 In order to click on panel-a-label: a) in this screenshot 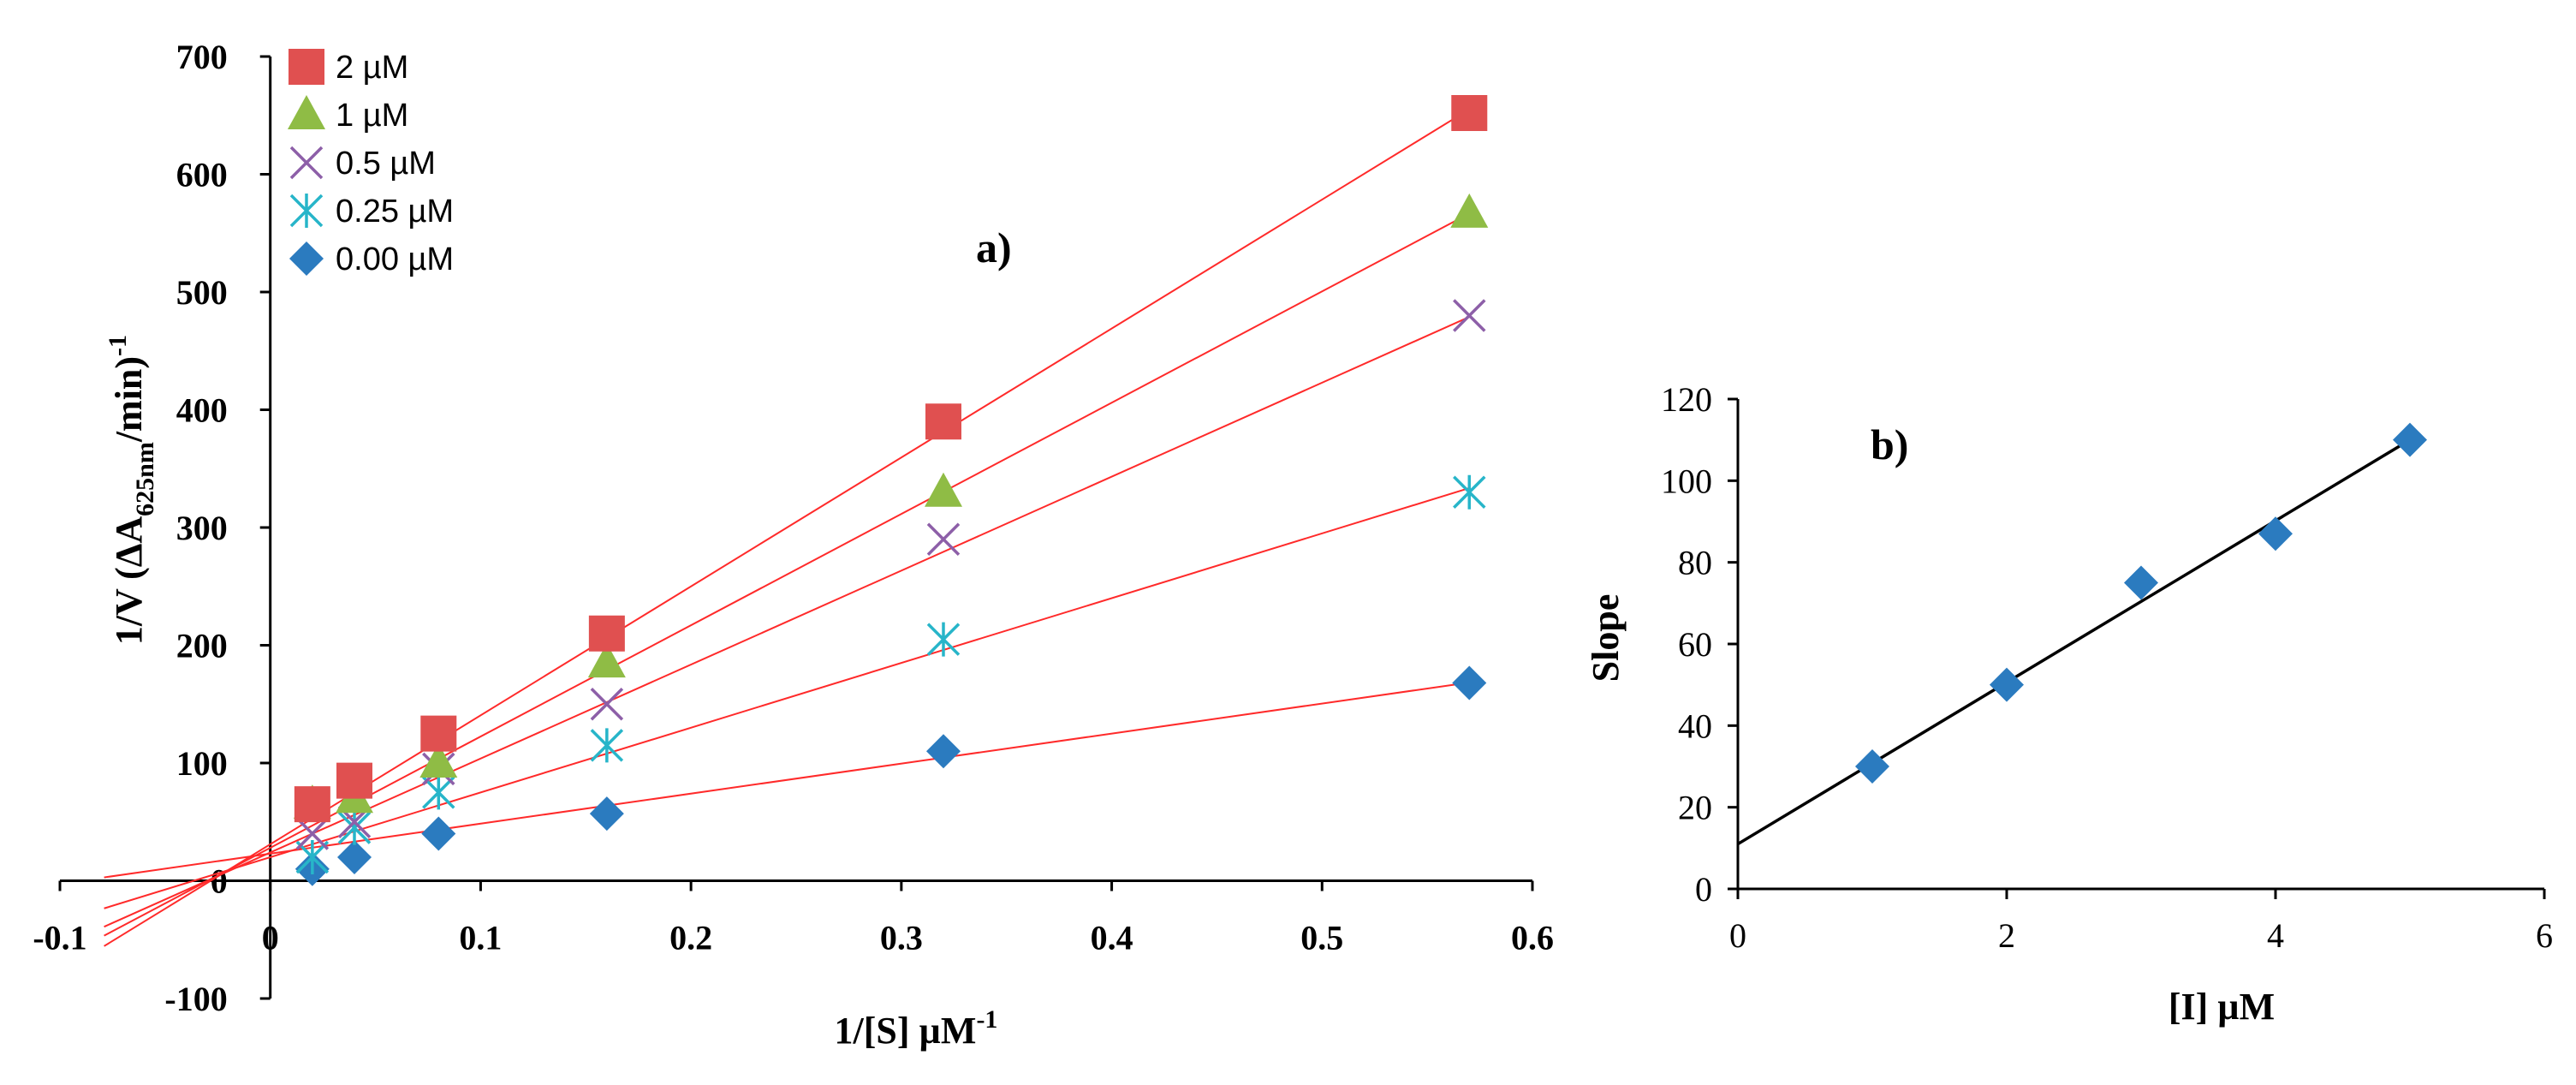, I will do `click(994, 247)`.